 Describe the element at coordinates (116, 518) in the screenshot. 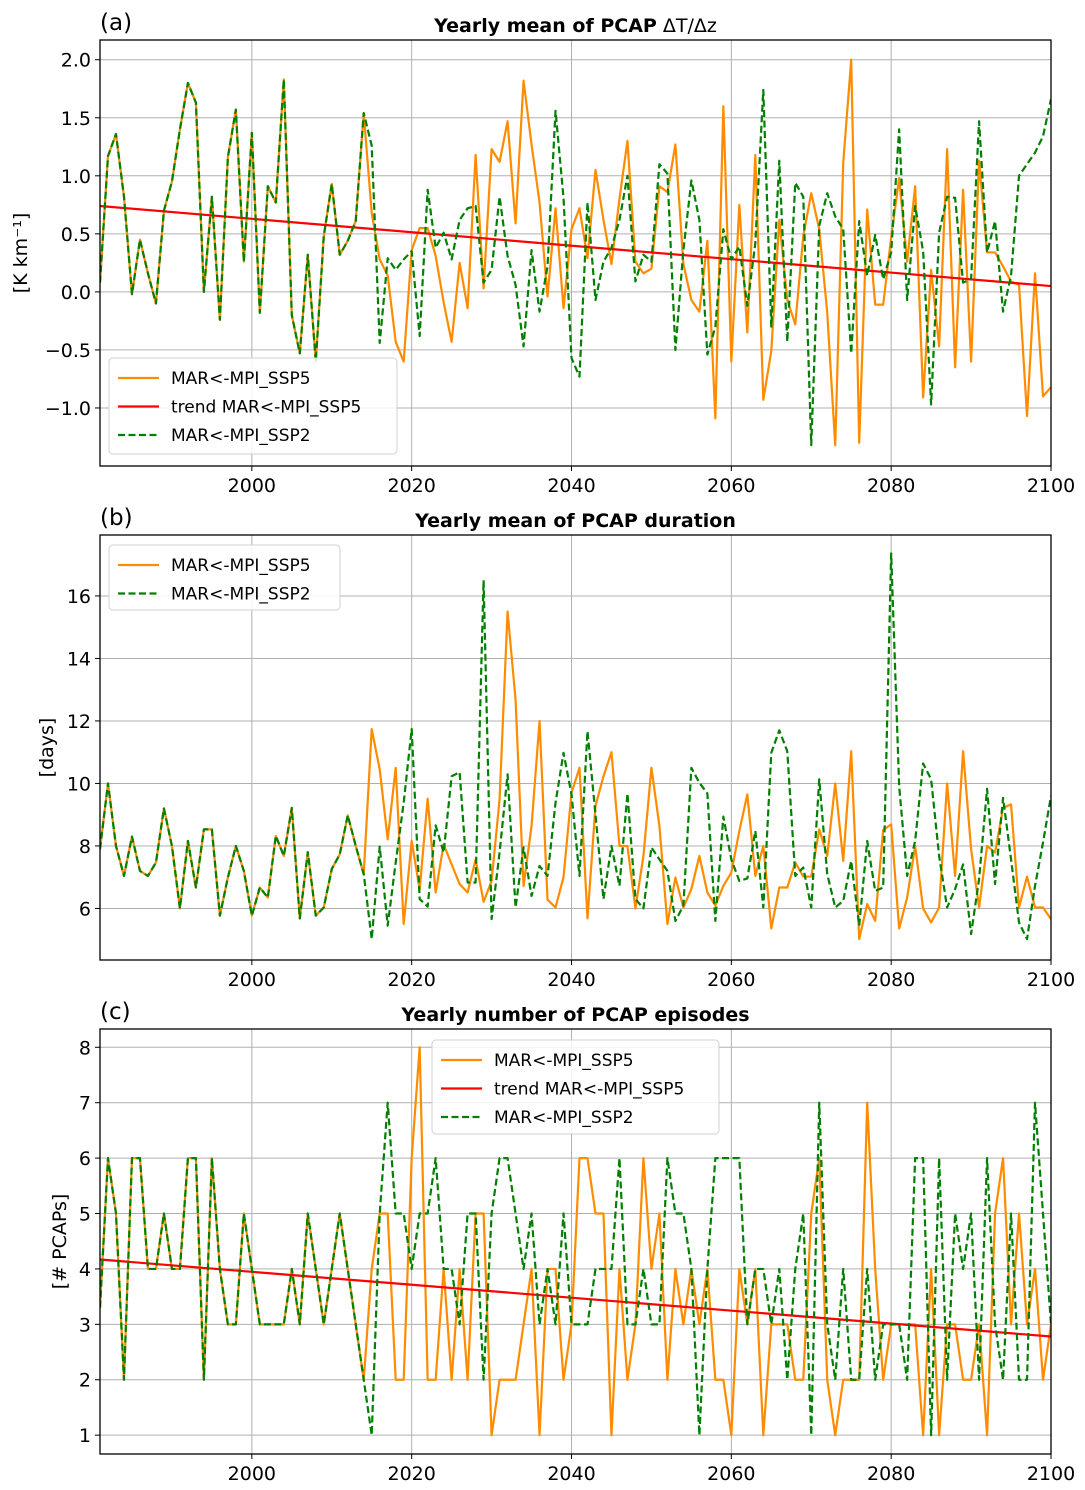

I see `panel-label: (b)` at that location.